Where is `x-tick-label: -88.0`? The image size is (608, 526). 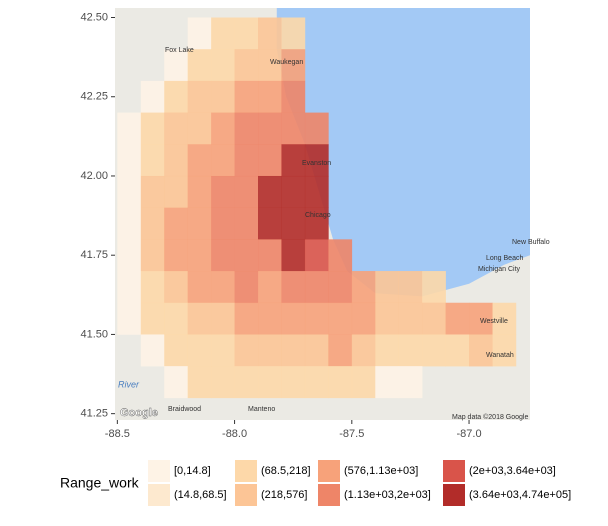
x-tick-label: -88.0 is located at coordinates (234, 434).